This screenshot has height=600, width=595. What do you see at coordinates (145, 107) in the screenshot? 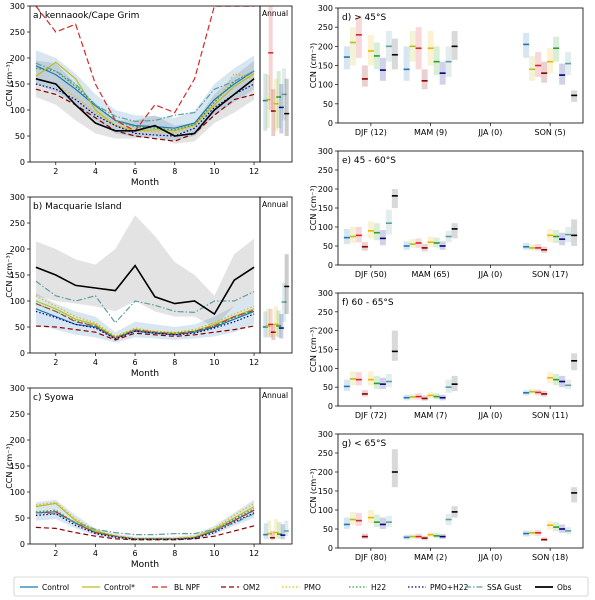
I see `series-line-obs` at bounding box center [145, 107].